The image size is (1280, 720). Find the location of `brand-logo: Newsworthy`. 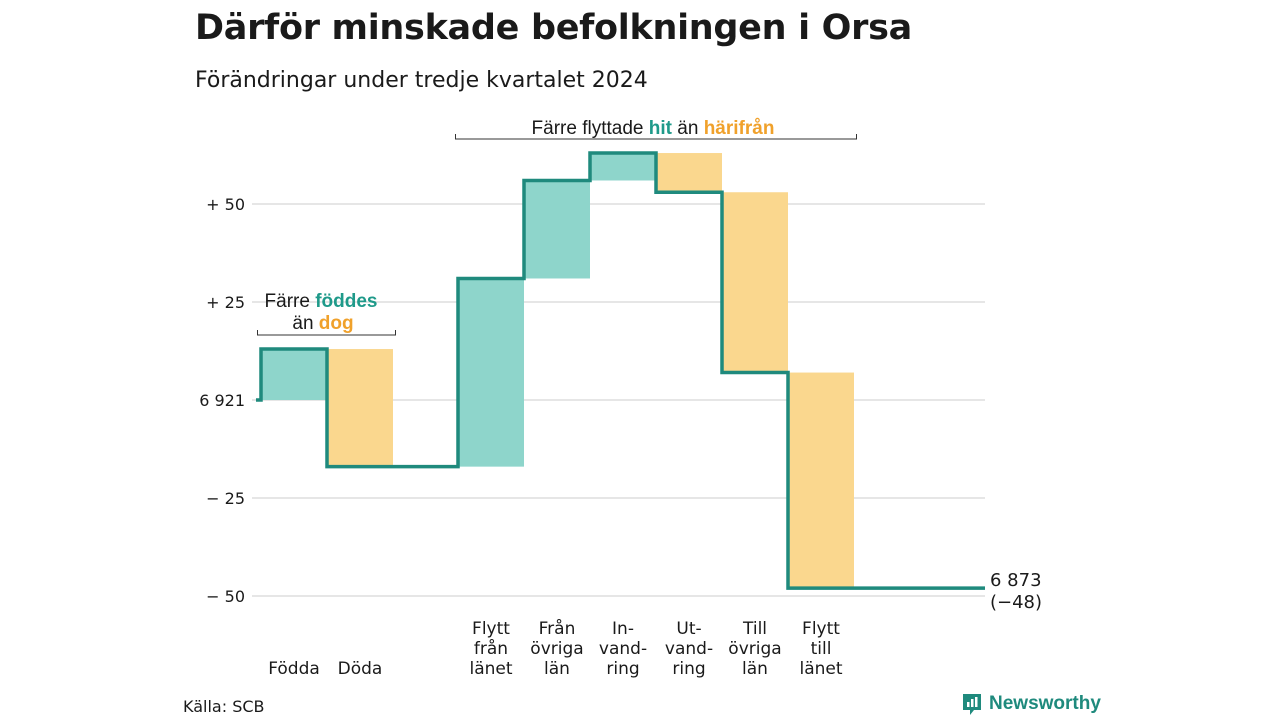

brand-logo: Newsworthy is located at coordinates (1031, 704).